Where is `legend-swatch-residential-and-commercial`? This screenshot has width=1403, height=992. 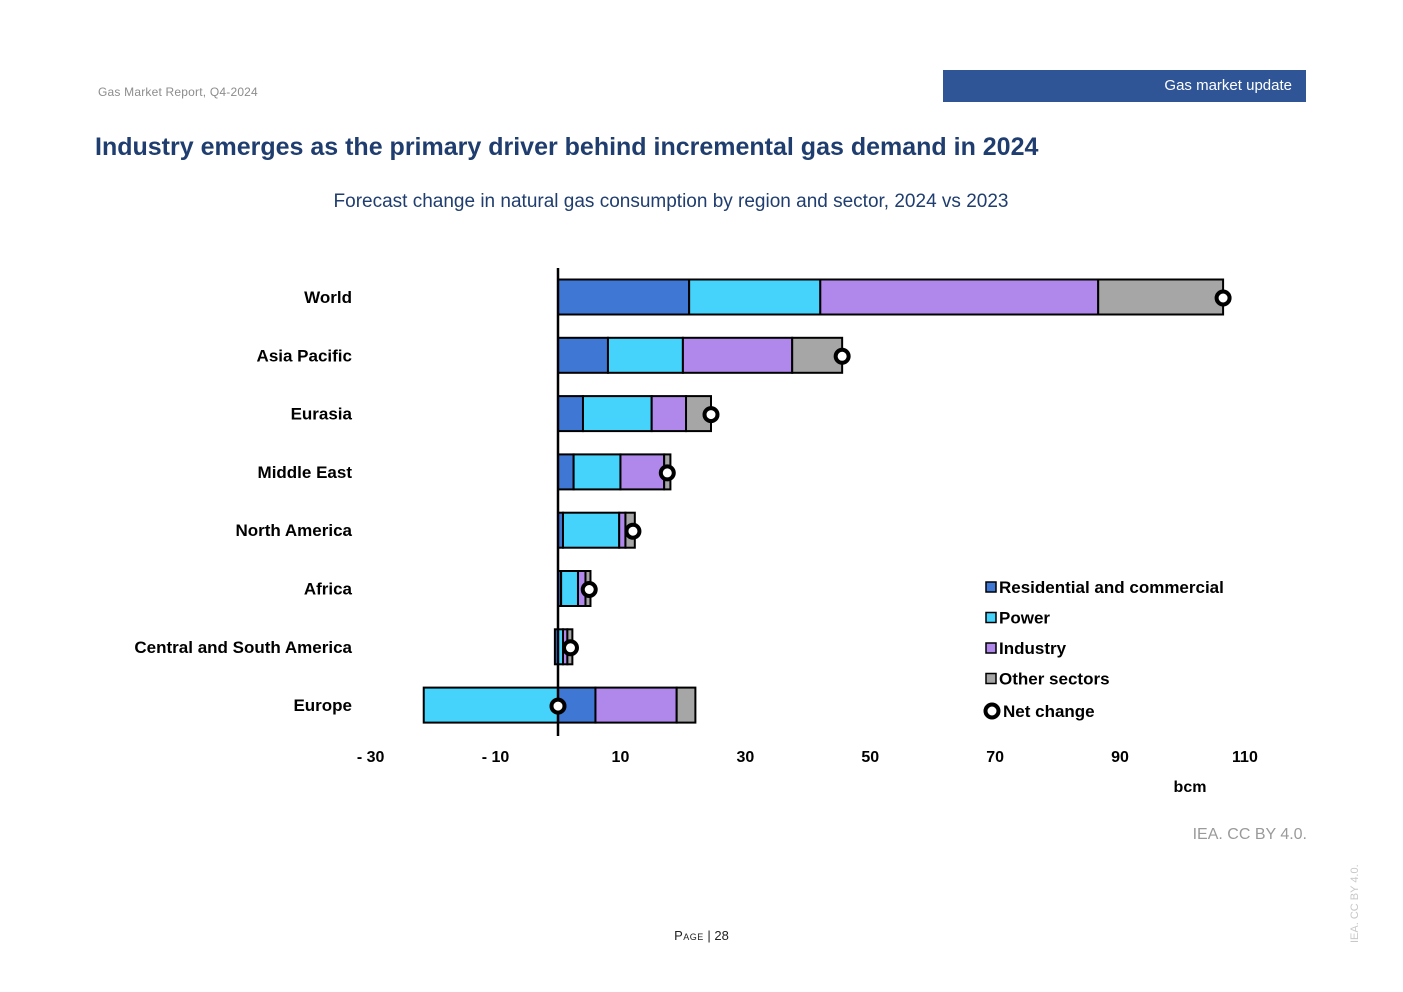 legend-swatch-residential-and-commercial is located at coordinates (991, 587).